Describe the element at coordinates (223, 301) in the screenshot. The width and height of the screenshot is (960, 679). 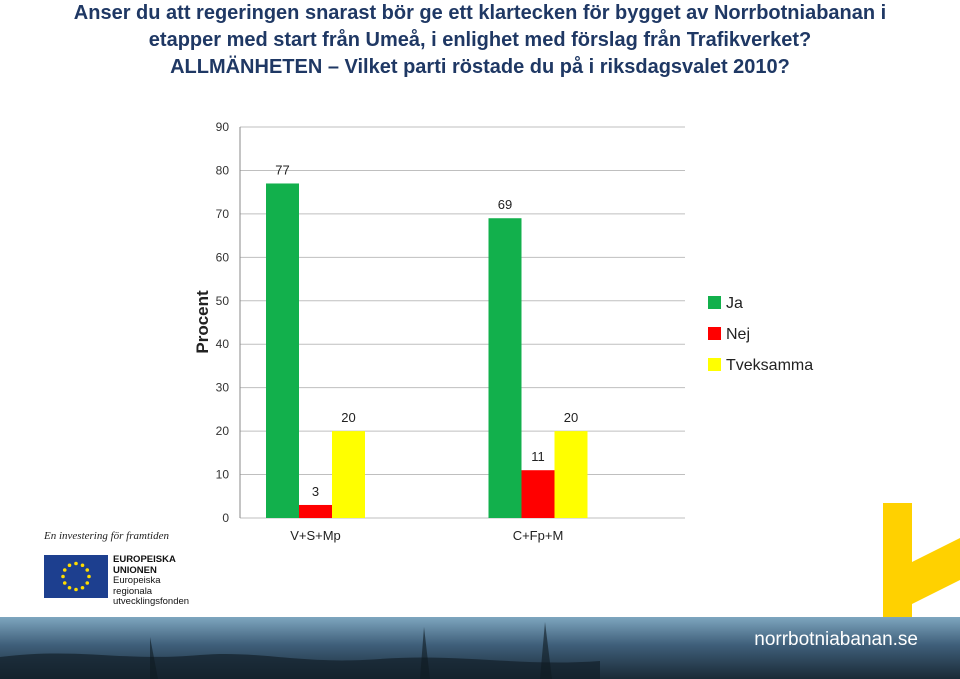
I see `y-tick-label: 50` at that location.